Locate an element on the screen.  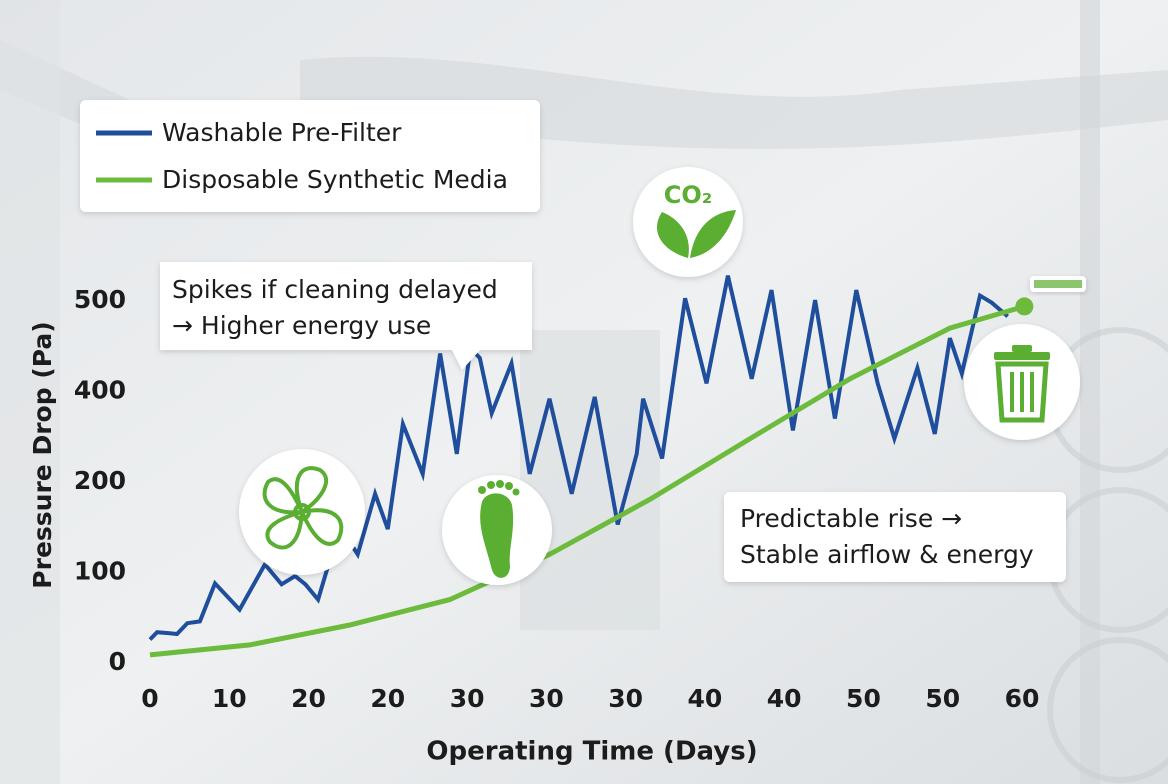
brush-icon is located at coordinates (1058, 284).